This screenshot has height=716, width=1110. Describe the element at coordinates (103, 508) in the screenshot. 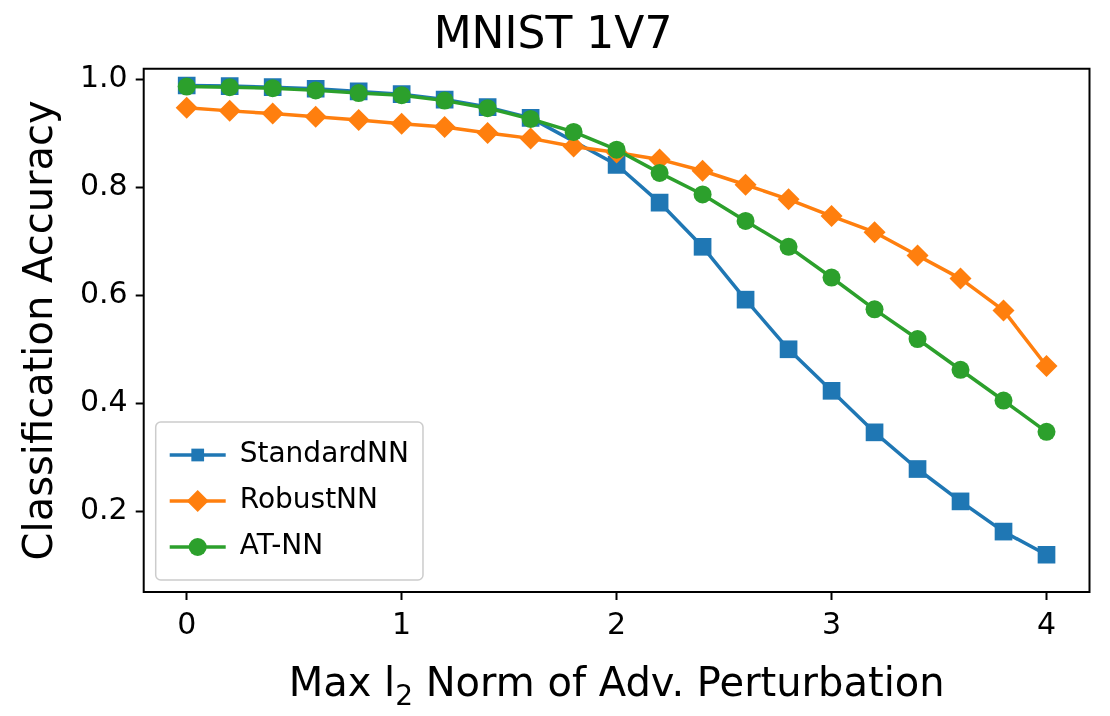

I see `y-tick-label: 0.2` at that location.